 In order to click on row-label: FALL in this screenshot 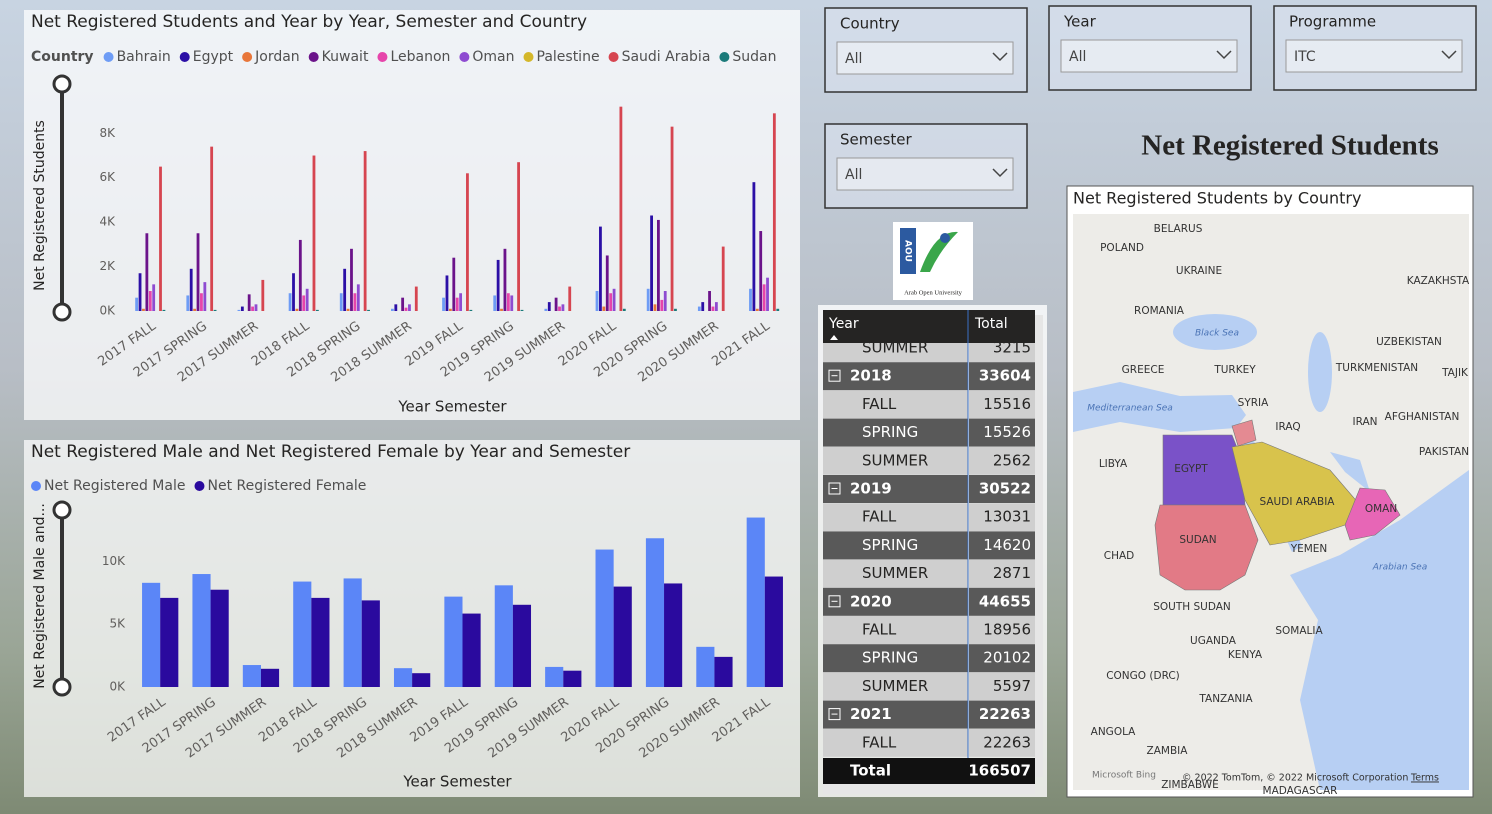, I will do `click(879, 742)`.